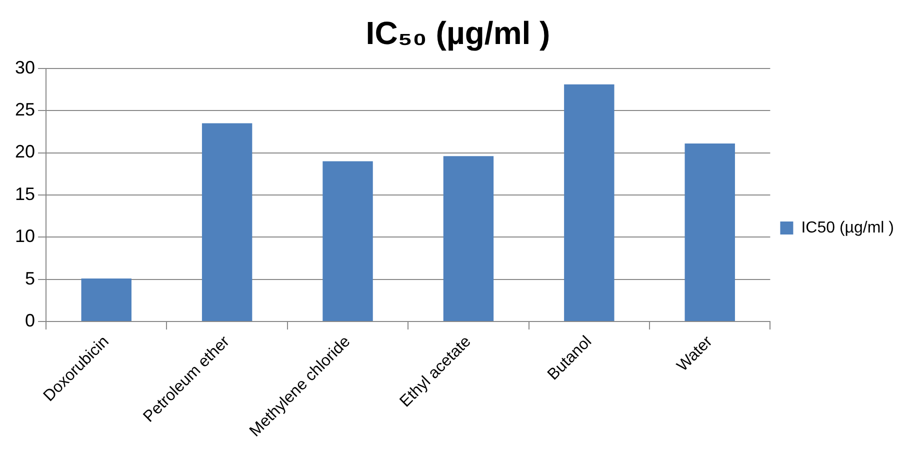 This screenshot has width=918, height=455. Describe the element at coordinates (25, 152) in the screenshot. I see `y-tick-label: 20` at that location.